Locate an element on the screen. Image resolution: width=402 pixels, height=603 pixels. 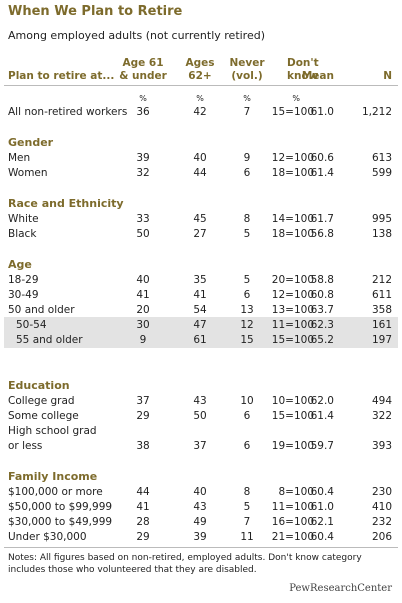
cell: 61.4 is located at coordinates (322, 416).